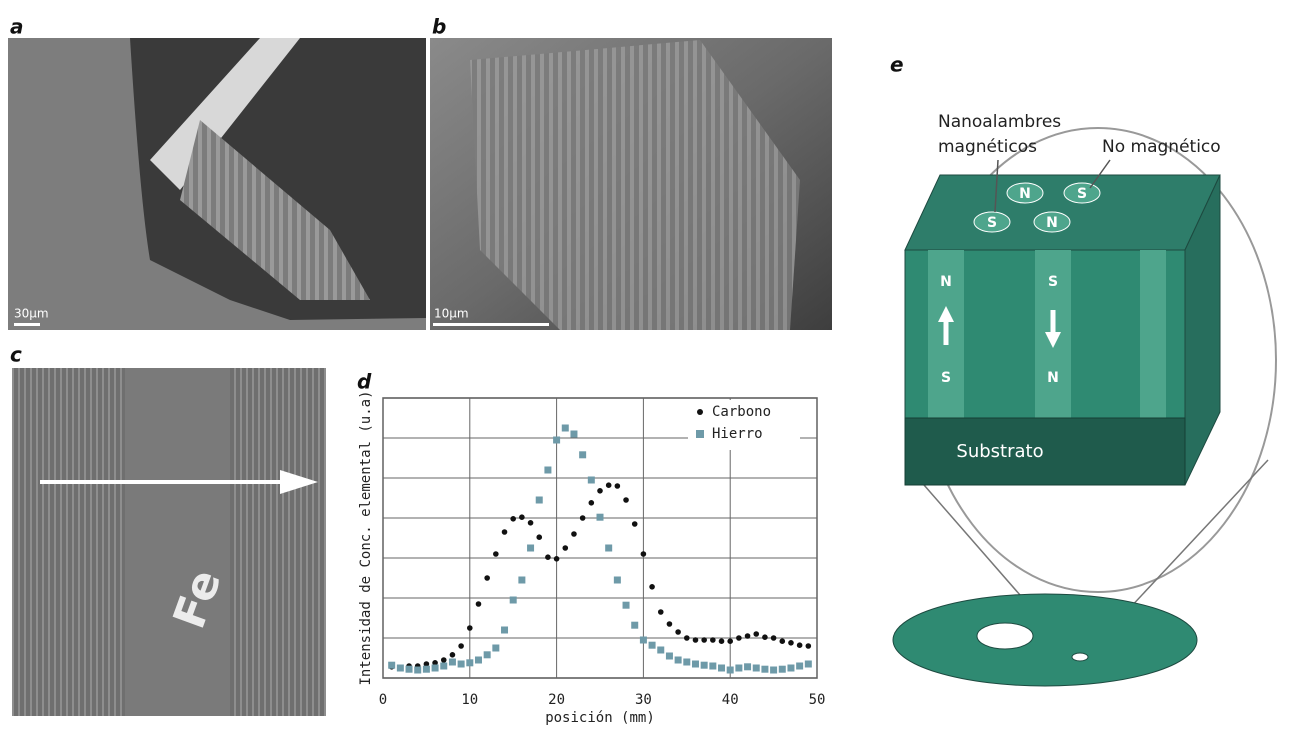  What do you see at coordinates (741, 412) in the screenshot?
I see `legend-label: Carbono` at bounding box center [741, 412].